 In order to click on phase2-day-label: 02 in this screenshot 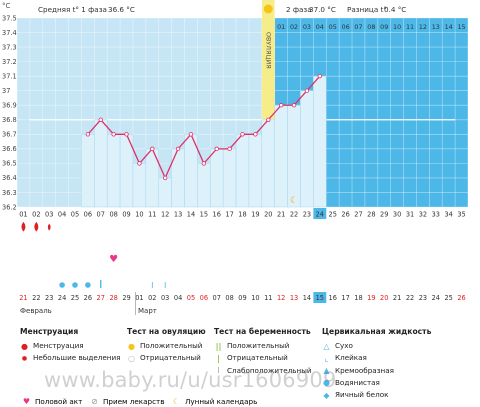, I will do `click(294, 27)`.